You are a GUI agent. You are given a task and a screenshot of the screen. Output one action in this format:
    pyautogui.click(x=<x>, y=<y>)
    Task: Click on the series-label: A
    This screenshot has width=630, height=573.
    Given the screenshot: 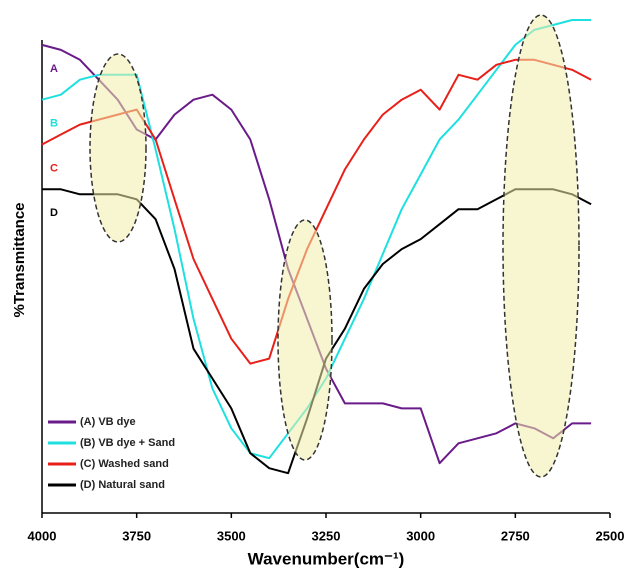 What is the action you would take?
    pyautogui.click(x=54, y=69)
    